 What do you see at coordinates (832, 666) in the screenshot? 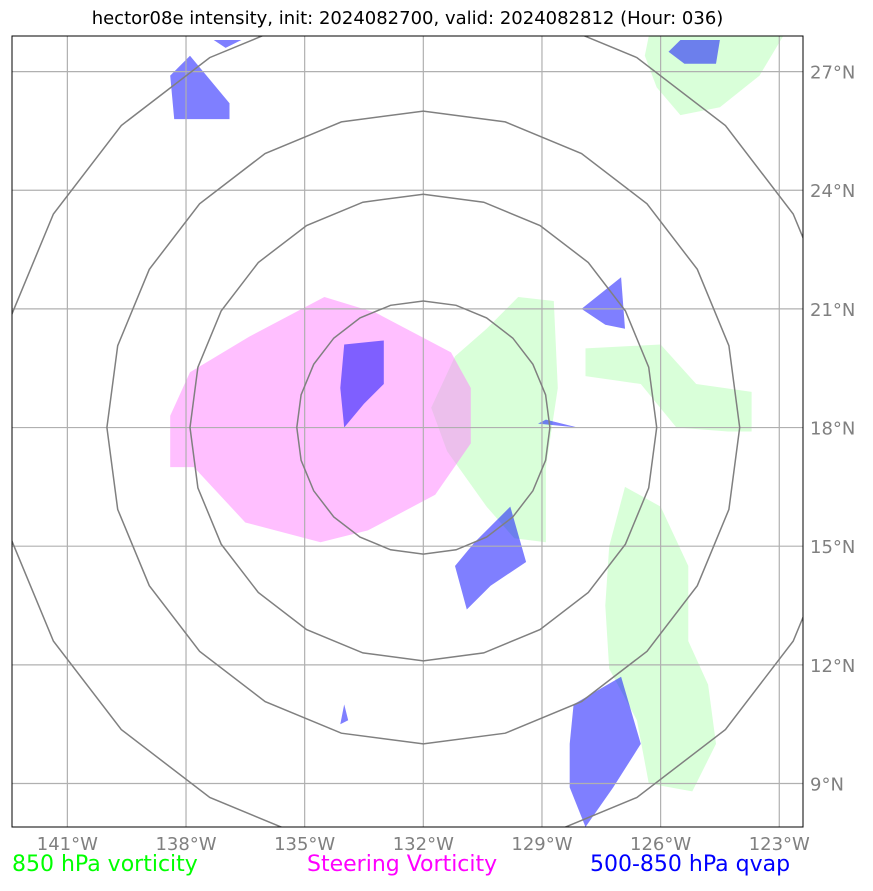
I see `latitude-tick-label: 12°N` at bounding box center [832, 666].